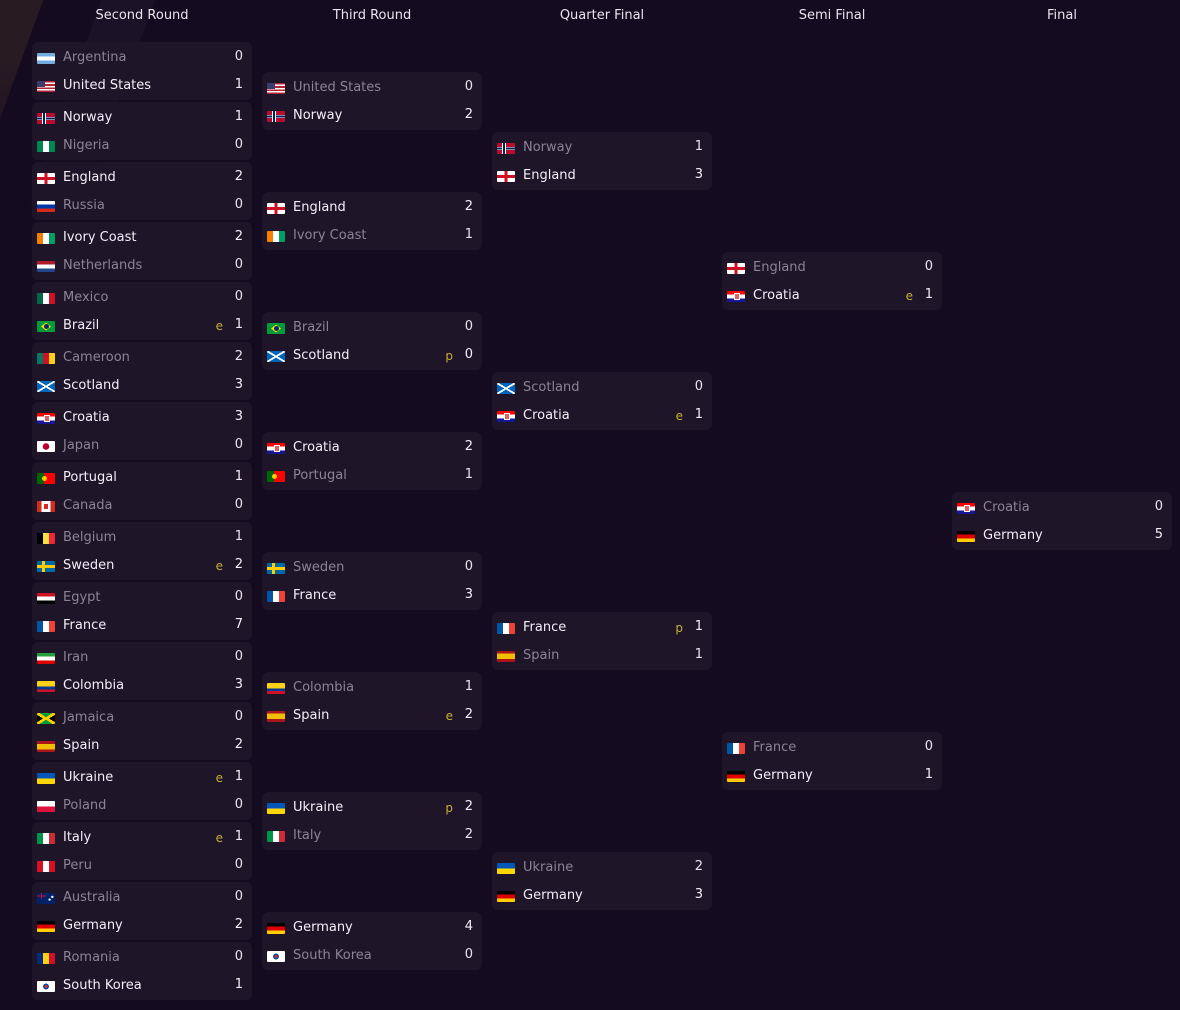  I want to click on team-row: Germany 3, so click(602, 896).